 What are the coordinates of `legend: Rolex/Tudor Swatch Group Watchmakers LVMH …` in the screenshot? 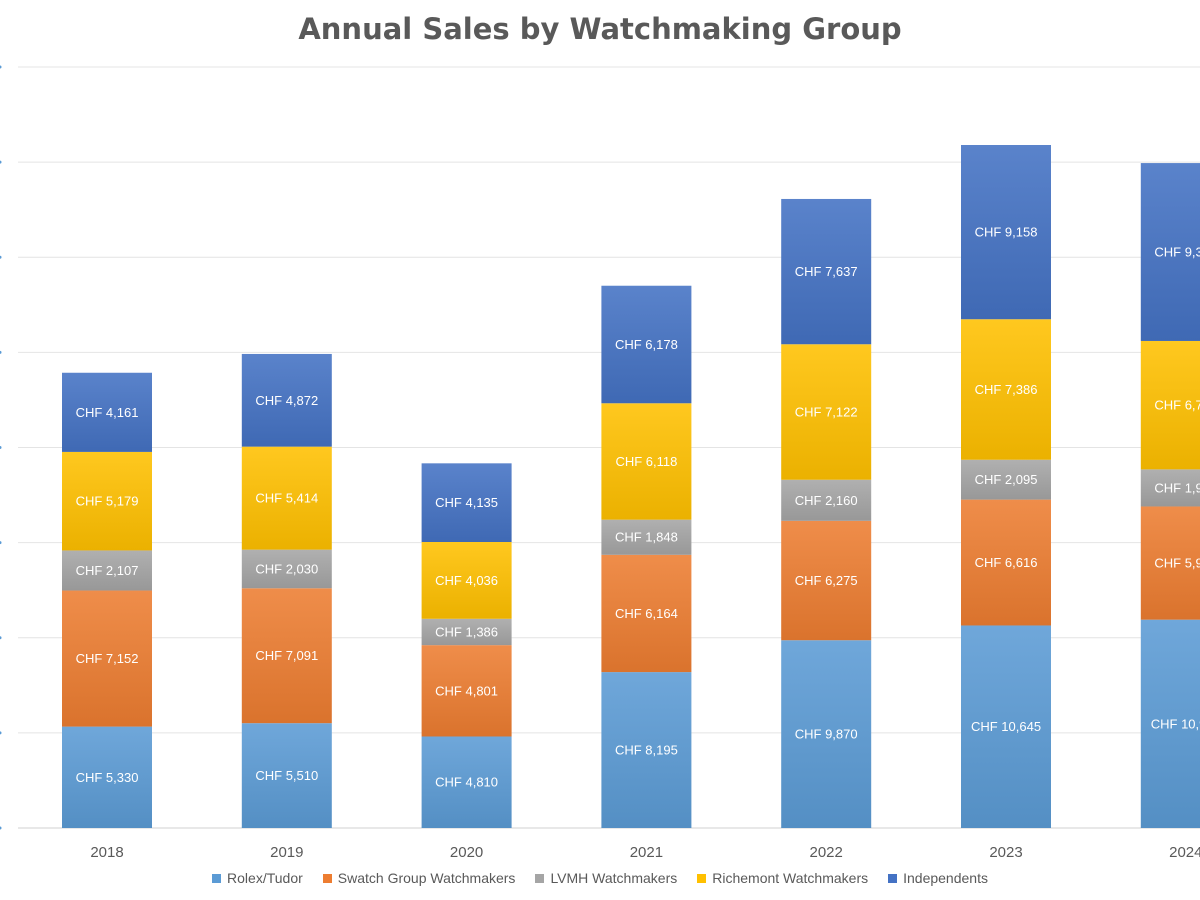 It's located at (600, 878).